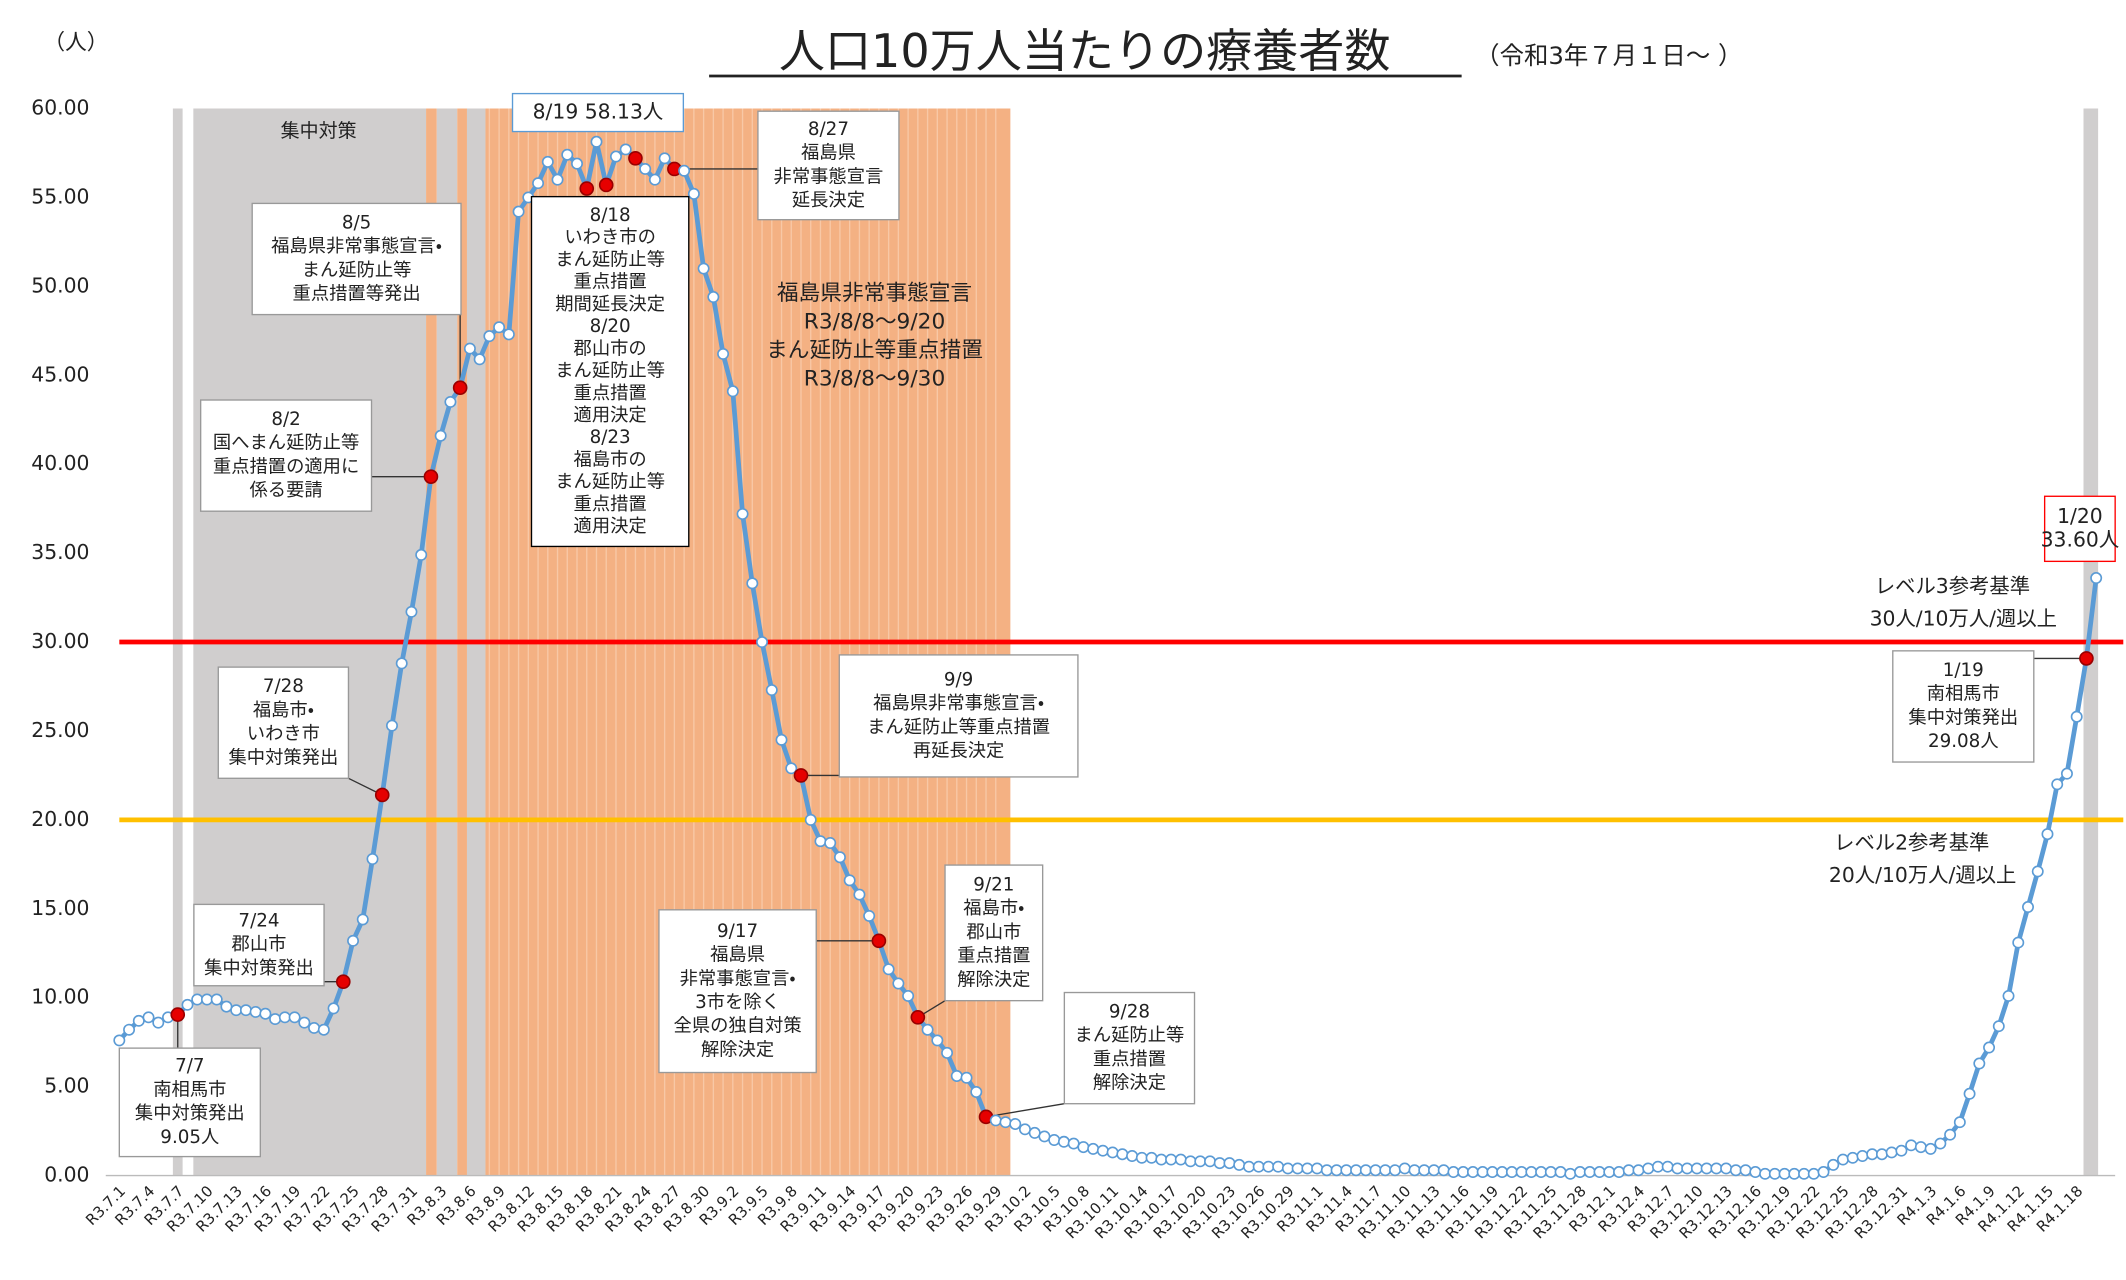 The image size is (2126, 1280). Describe the element at coordinates (189, 1066) in the screenshot. I see `callout-text: 7/7` at that location.